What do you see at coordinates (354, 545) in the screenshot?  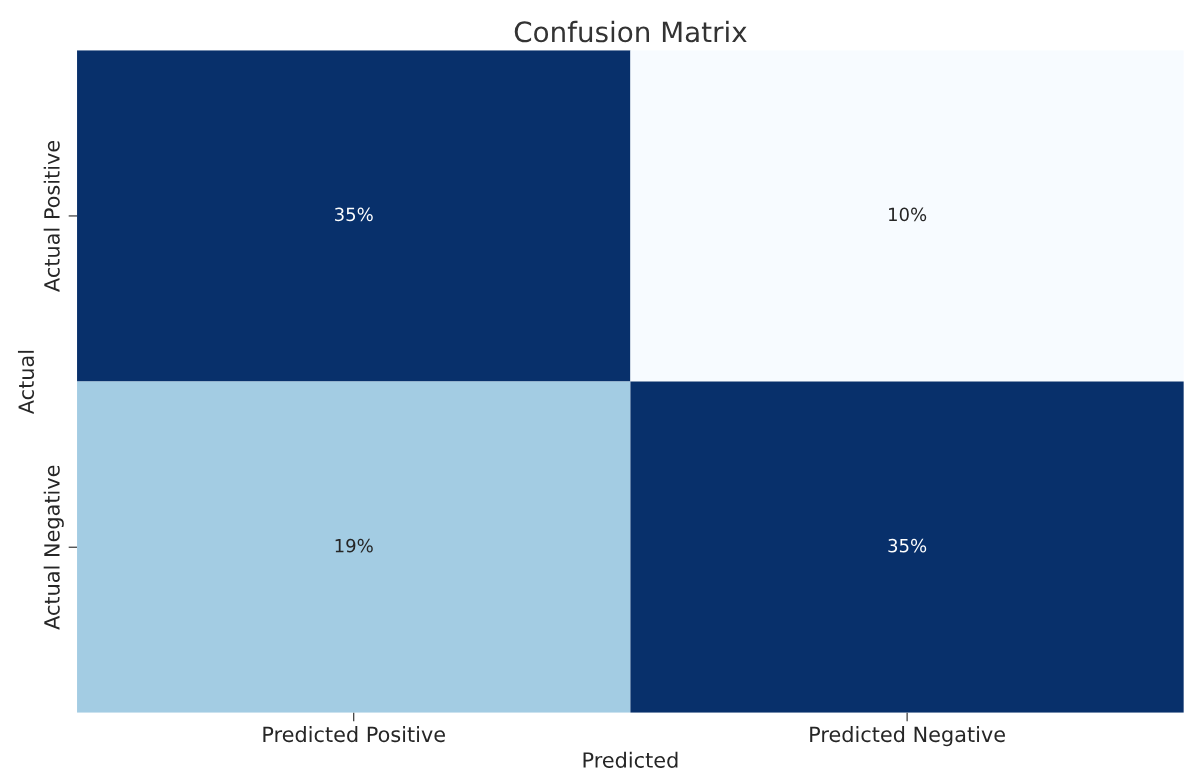 I see `data-label: 19%` at bounding box center [354, 545].